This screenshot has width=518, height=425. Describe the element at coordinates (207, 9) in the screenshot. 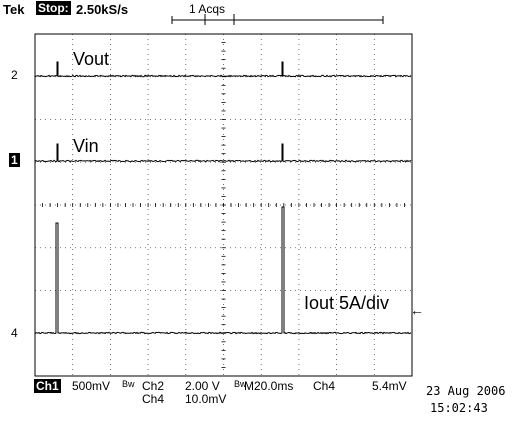

I see `acquisition-count: 1 Acqs` at that location.